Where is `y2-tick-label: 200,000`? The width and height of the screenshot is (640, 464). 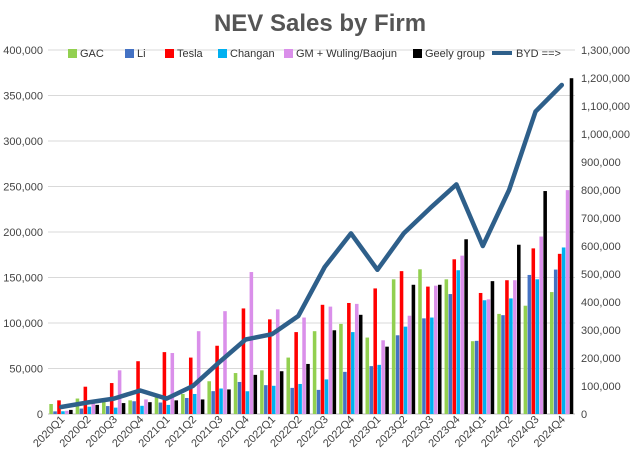 y2-tick-label: 200,000 is located at coordinates (601, 359).